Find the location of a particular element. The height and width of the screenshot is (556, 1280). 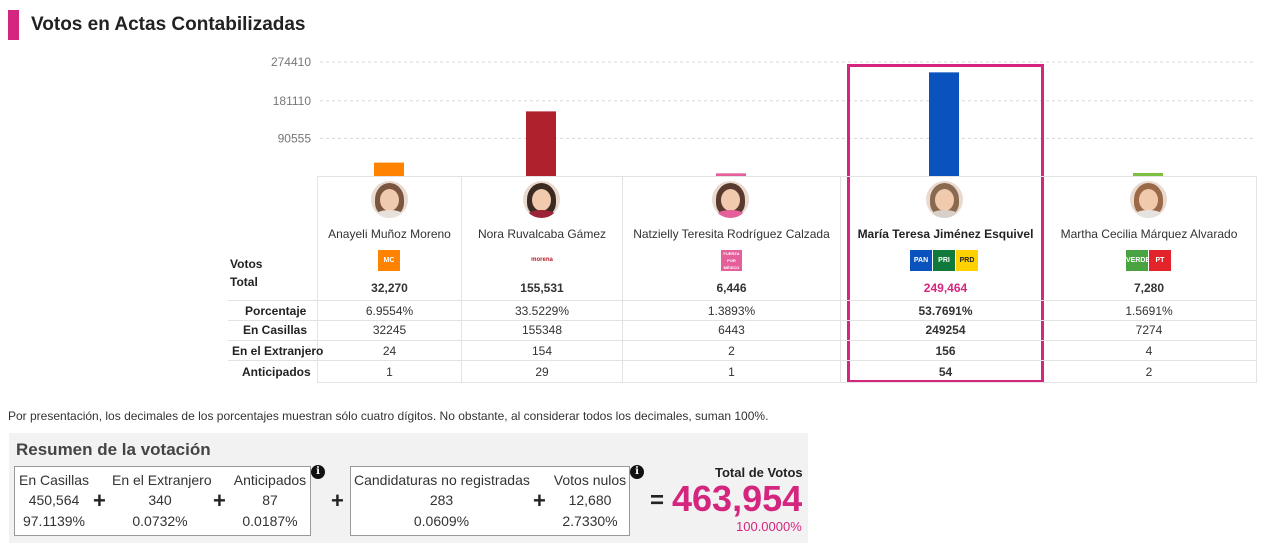

winner-highlight-frame is located at coordinates (945, 223).